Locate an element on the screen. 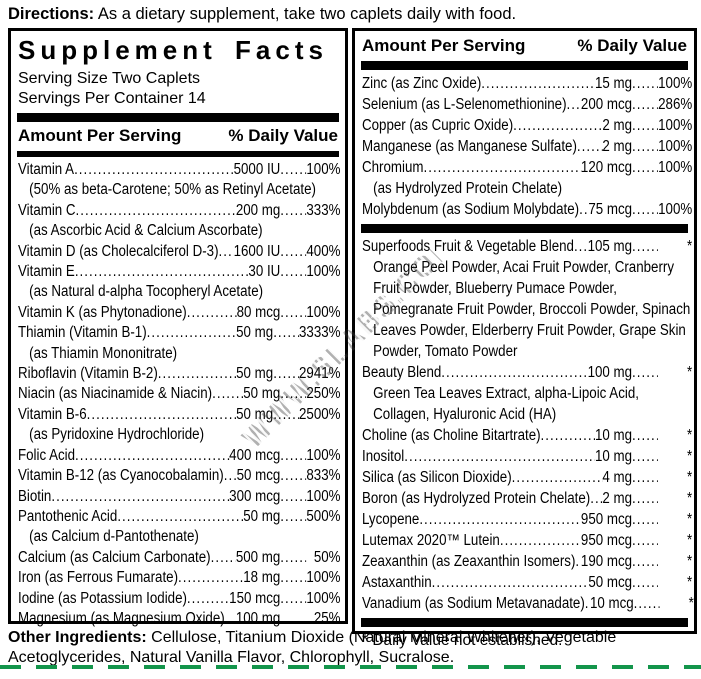 The image size is (701, 679). nutrient-name: Manganese (as Manganese Sulfate) is located at coordinates (469, 146).